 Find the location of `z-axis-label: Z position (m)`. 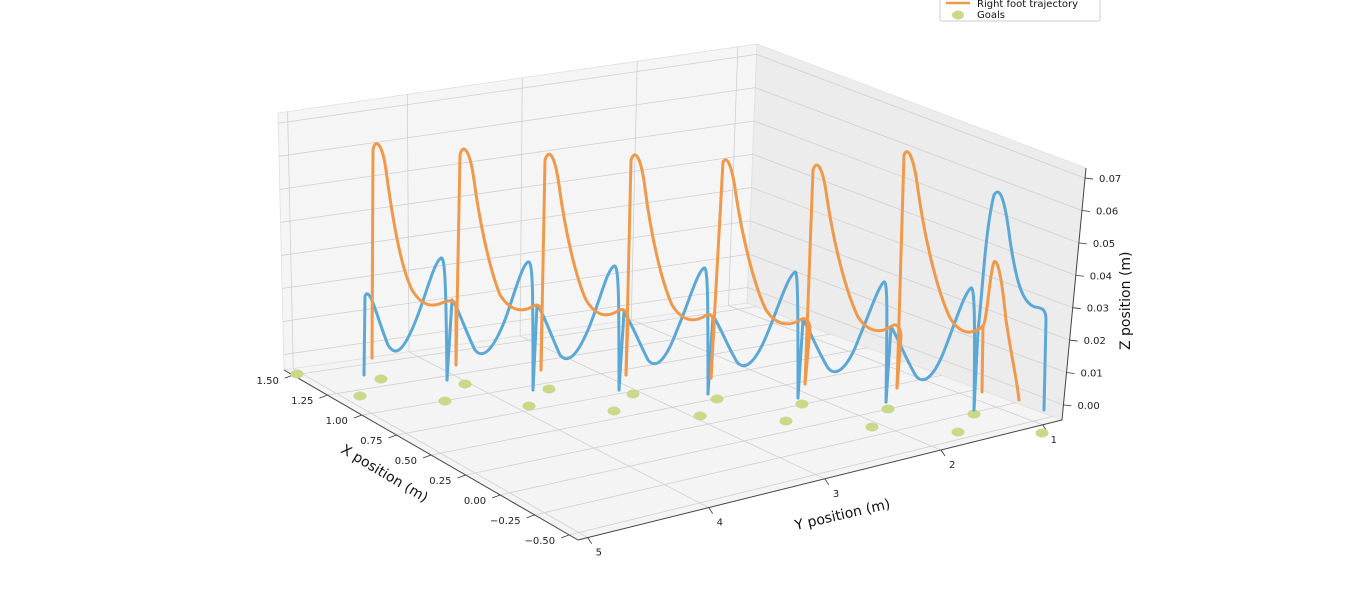

z-axis-label: Z position (m) is located at coordinates (1126, 300).